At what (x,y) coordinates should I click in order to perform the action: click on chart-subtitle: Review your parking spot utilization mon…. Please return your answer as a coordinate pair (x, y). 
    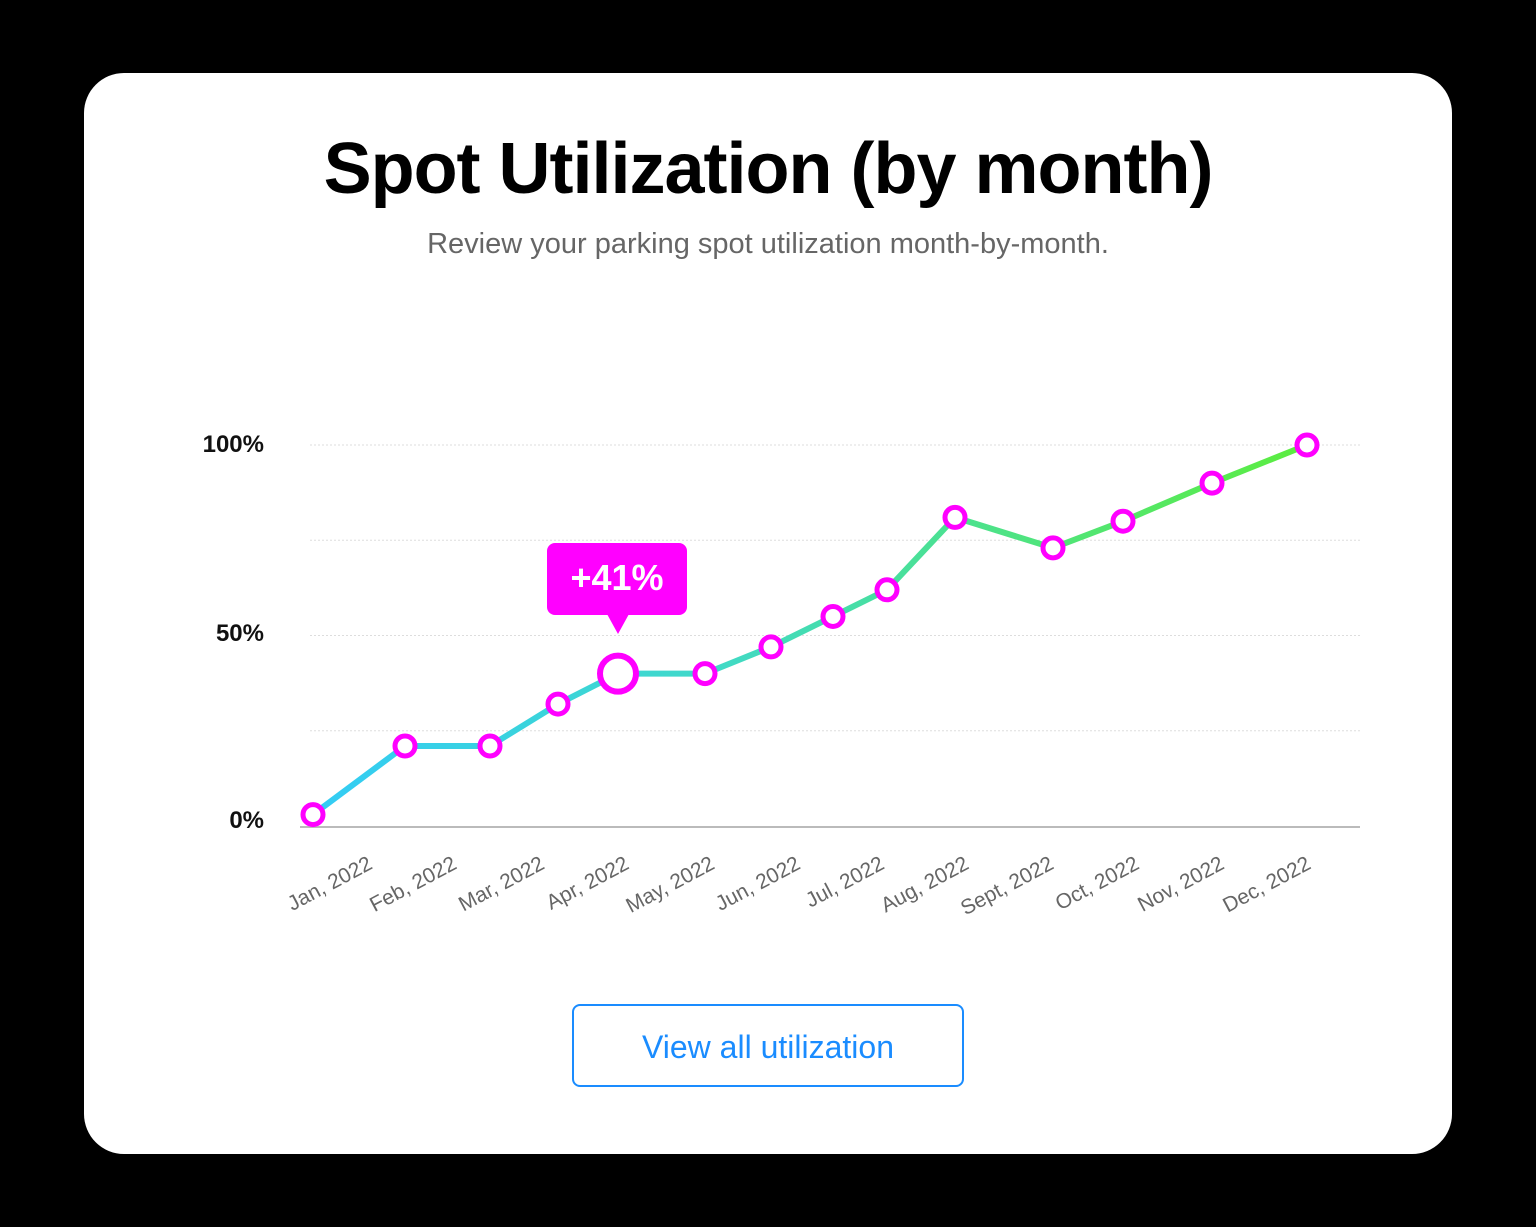
    Looking at the image, I should click on (768, 244).